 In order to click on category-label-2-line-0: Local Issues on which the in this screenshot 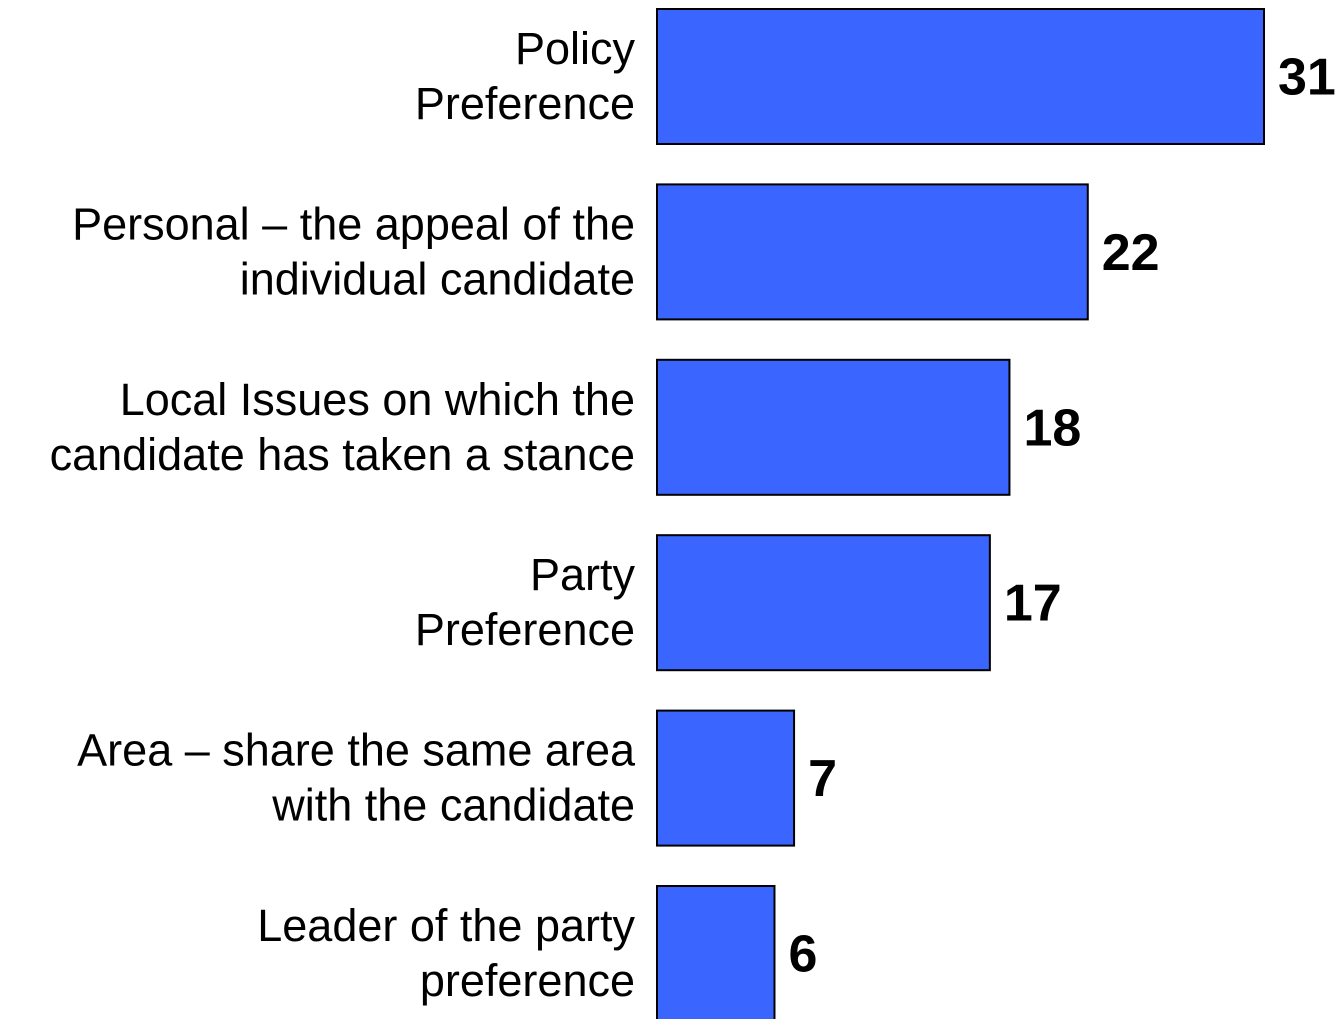, I will do `click(377, 399)`.